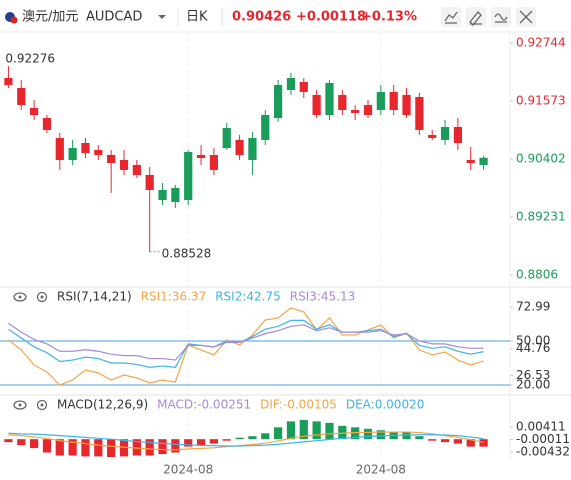 Image resolution: width=571 pixels, height=480 pixels. What do you see at coordinates (541, 100) in the screenshot?
I see `y-tick-label: 0.91573` at bounding box center [541, 100].